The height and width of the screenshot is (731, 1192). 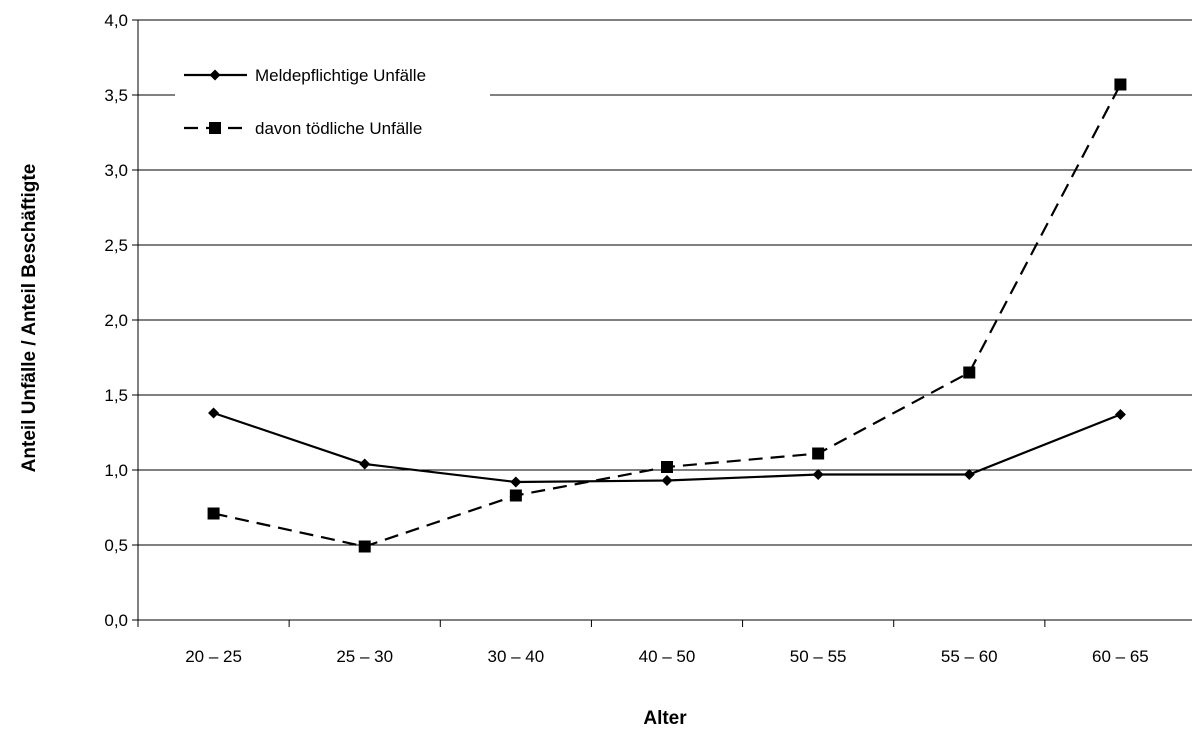 What do you see at coordinates (29, 318) in the screenshot?
I see `y-axis-title: Anteil Unfälle / Anteil Beschäftigte` at bounding box center [29, 318].